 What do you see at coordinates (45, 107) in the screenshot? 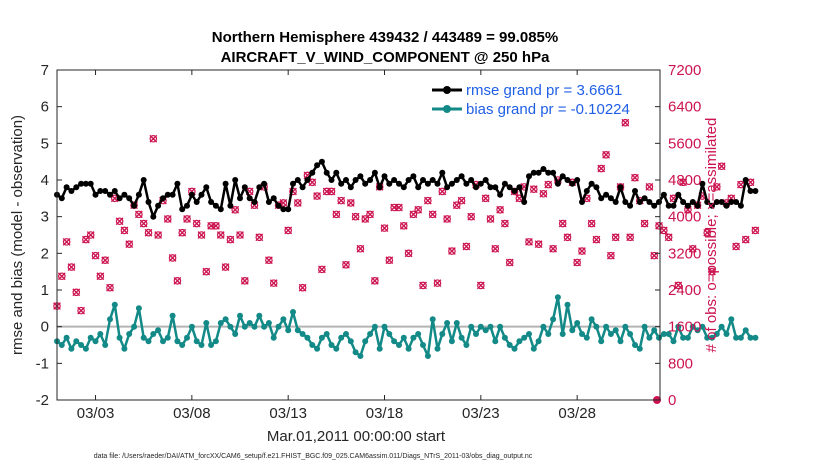
I see `left-tick-label: 6` at bounding box center [45, 107].